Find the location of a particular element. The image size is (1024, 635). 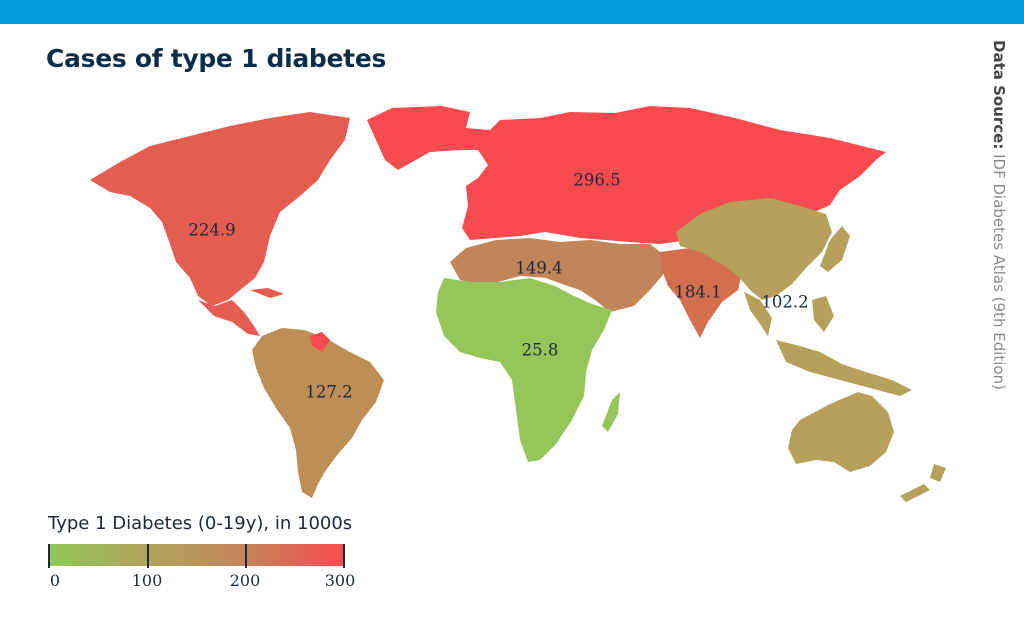

legend-tick-label-300: 300 is located at coordinates (340, 580).